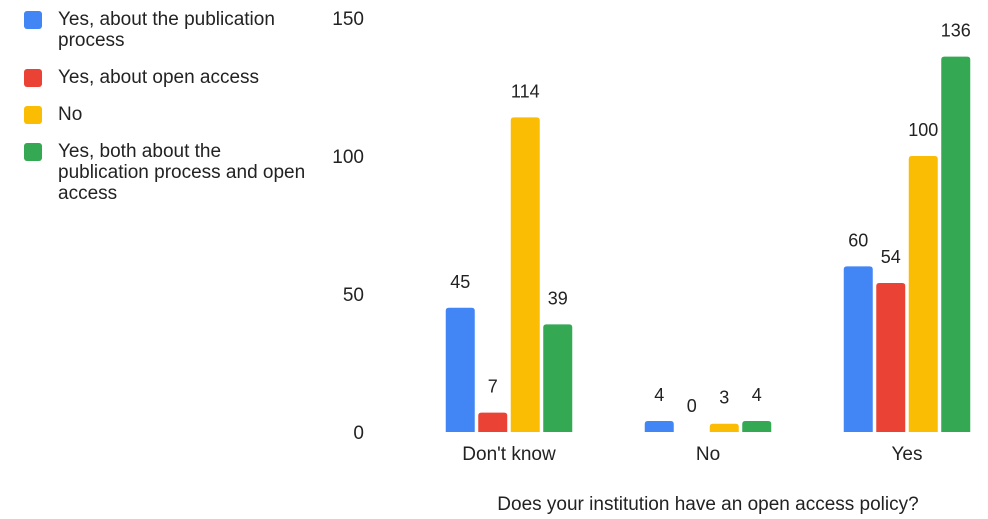 This screenshot has height=519, width=988. I want to click on y-tick-label: 100, so click(348, 157).